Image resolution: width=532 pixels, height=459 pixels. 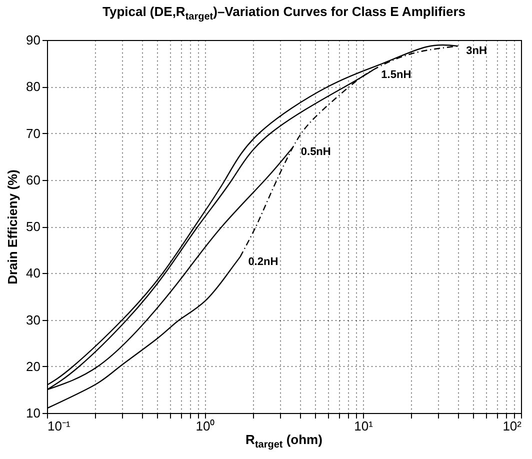 What do you see at coordinates (33, 320) in the screenshot?
I see `y-tick-label: 30` at bounding box center [33, 320].